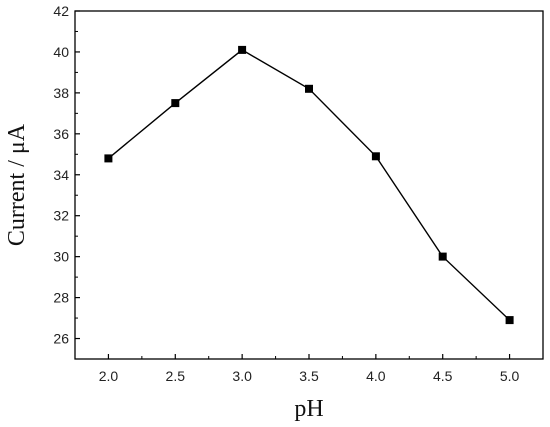 The width and height of the screenshot is (550, 427). Describe the element at coordinates (176, 376) in the screenshot. I see `x-tick-label: 2.5` at that location.